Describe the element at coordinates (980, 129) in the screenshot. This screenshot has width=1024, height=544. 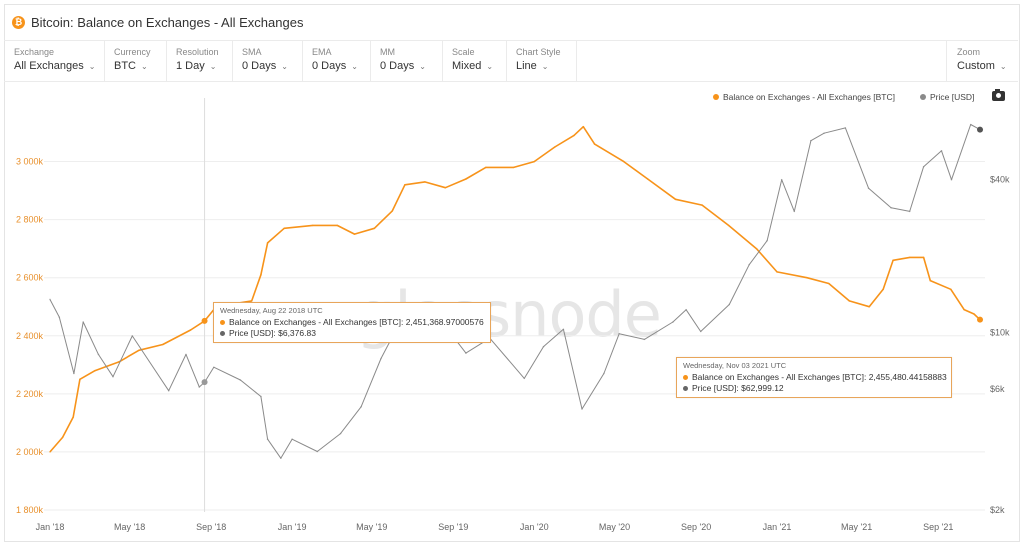
I see `price-end-marker` at that location.